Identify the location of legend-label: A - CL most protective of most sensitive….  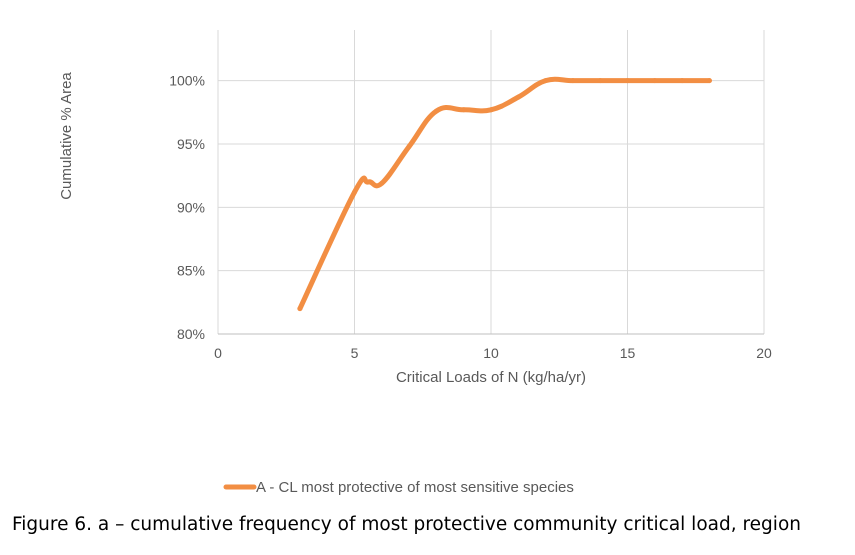
(415, 487).